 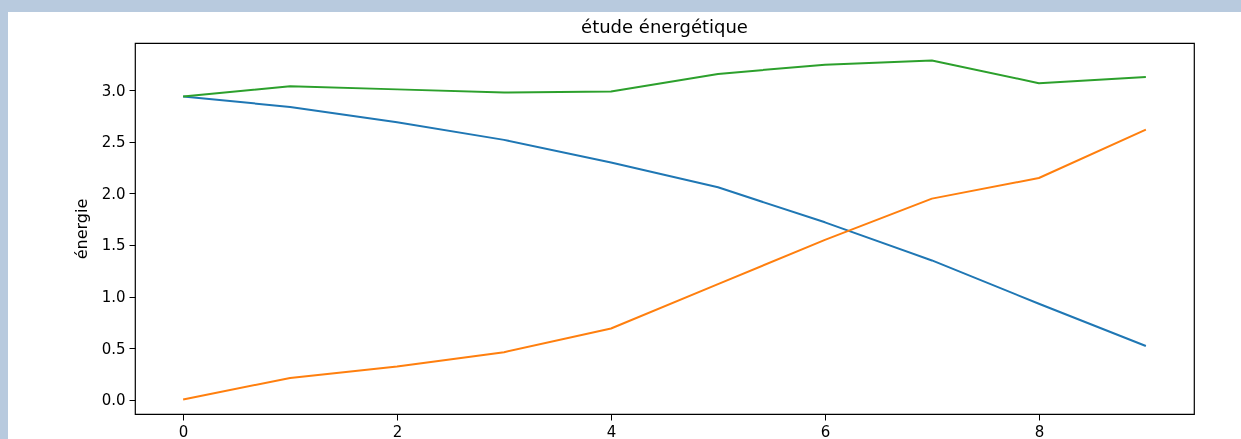 I want to click on y-tick-label: 0.5, so click(x=113, y=348).